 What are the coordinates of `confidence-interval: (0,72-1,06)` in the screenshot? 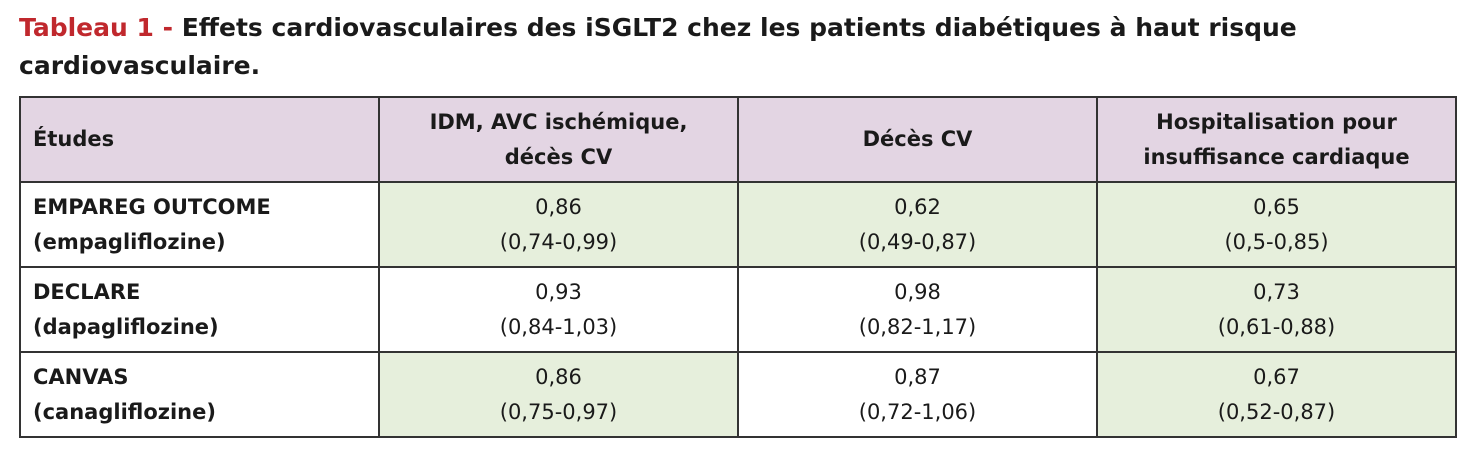 It's located at (917, 411).